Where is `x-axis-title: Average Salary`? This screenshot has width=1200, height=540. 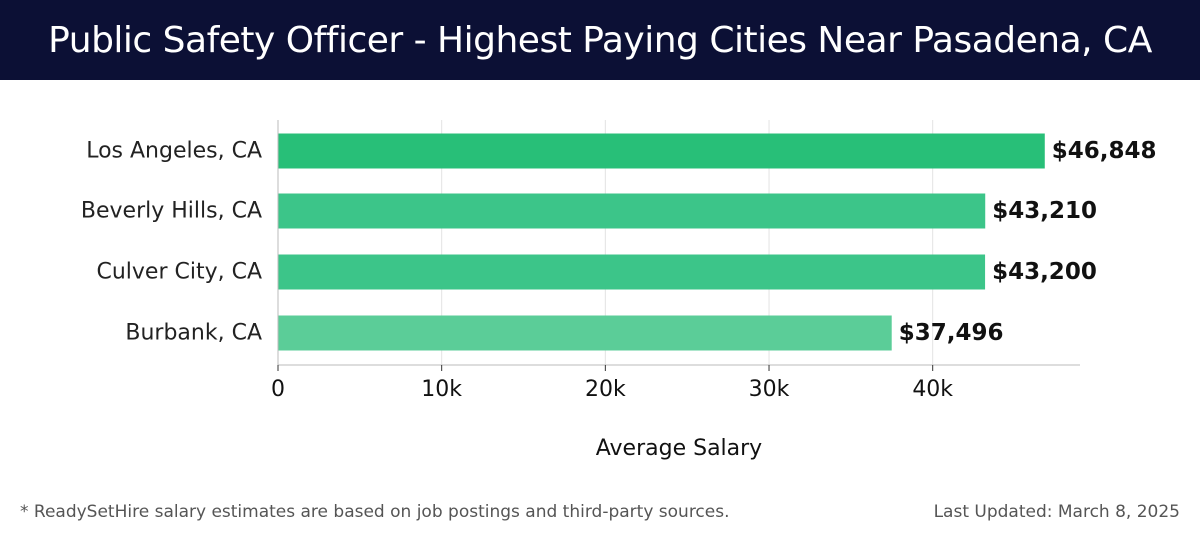 x-axis-title: Average Salary is located at coordinates (679, 448).